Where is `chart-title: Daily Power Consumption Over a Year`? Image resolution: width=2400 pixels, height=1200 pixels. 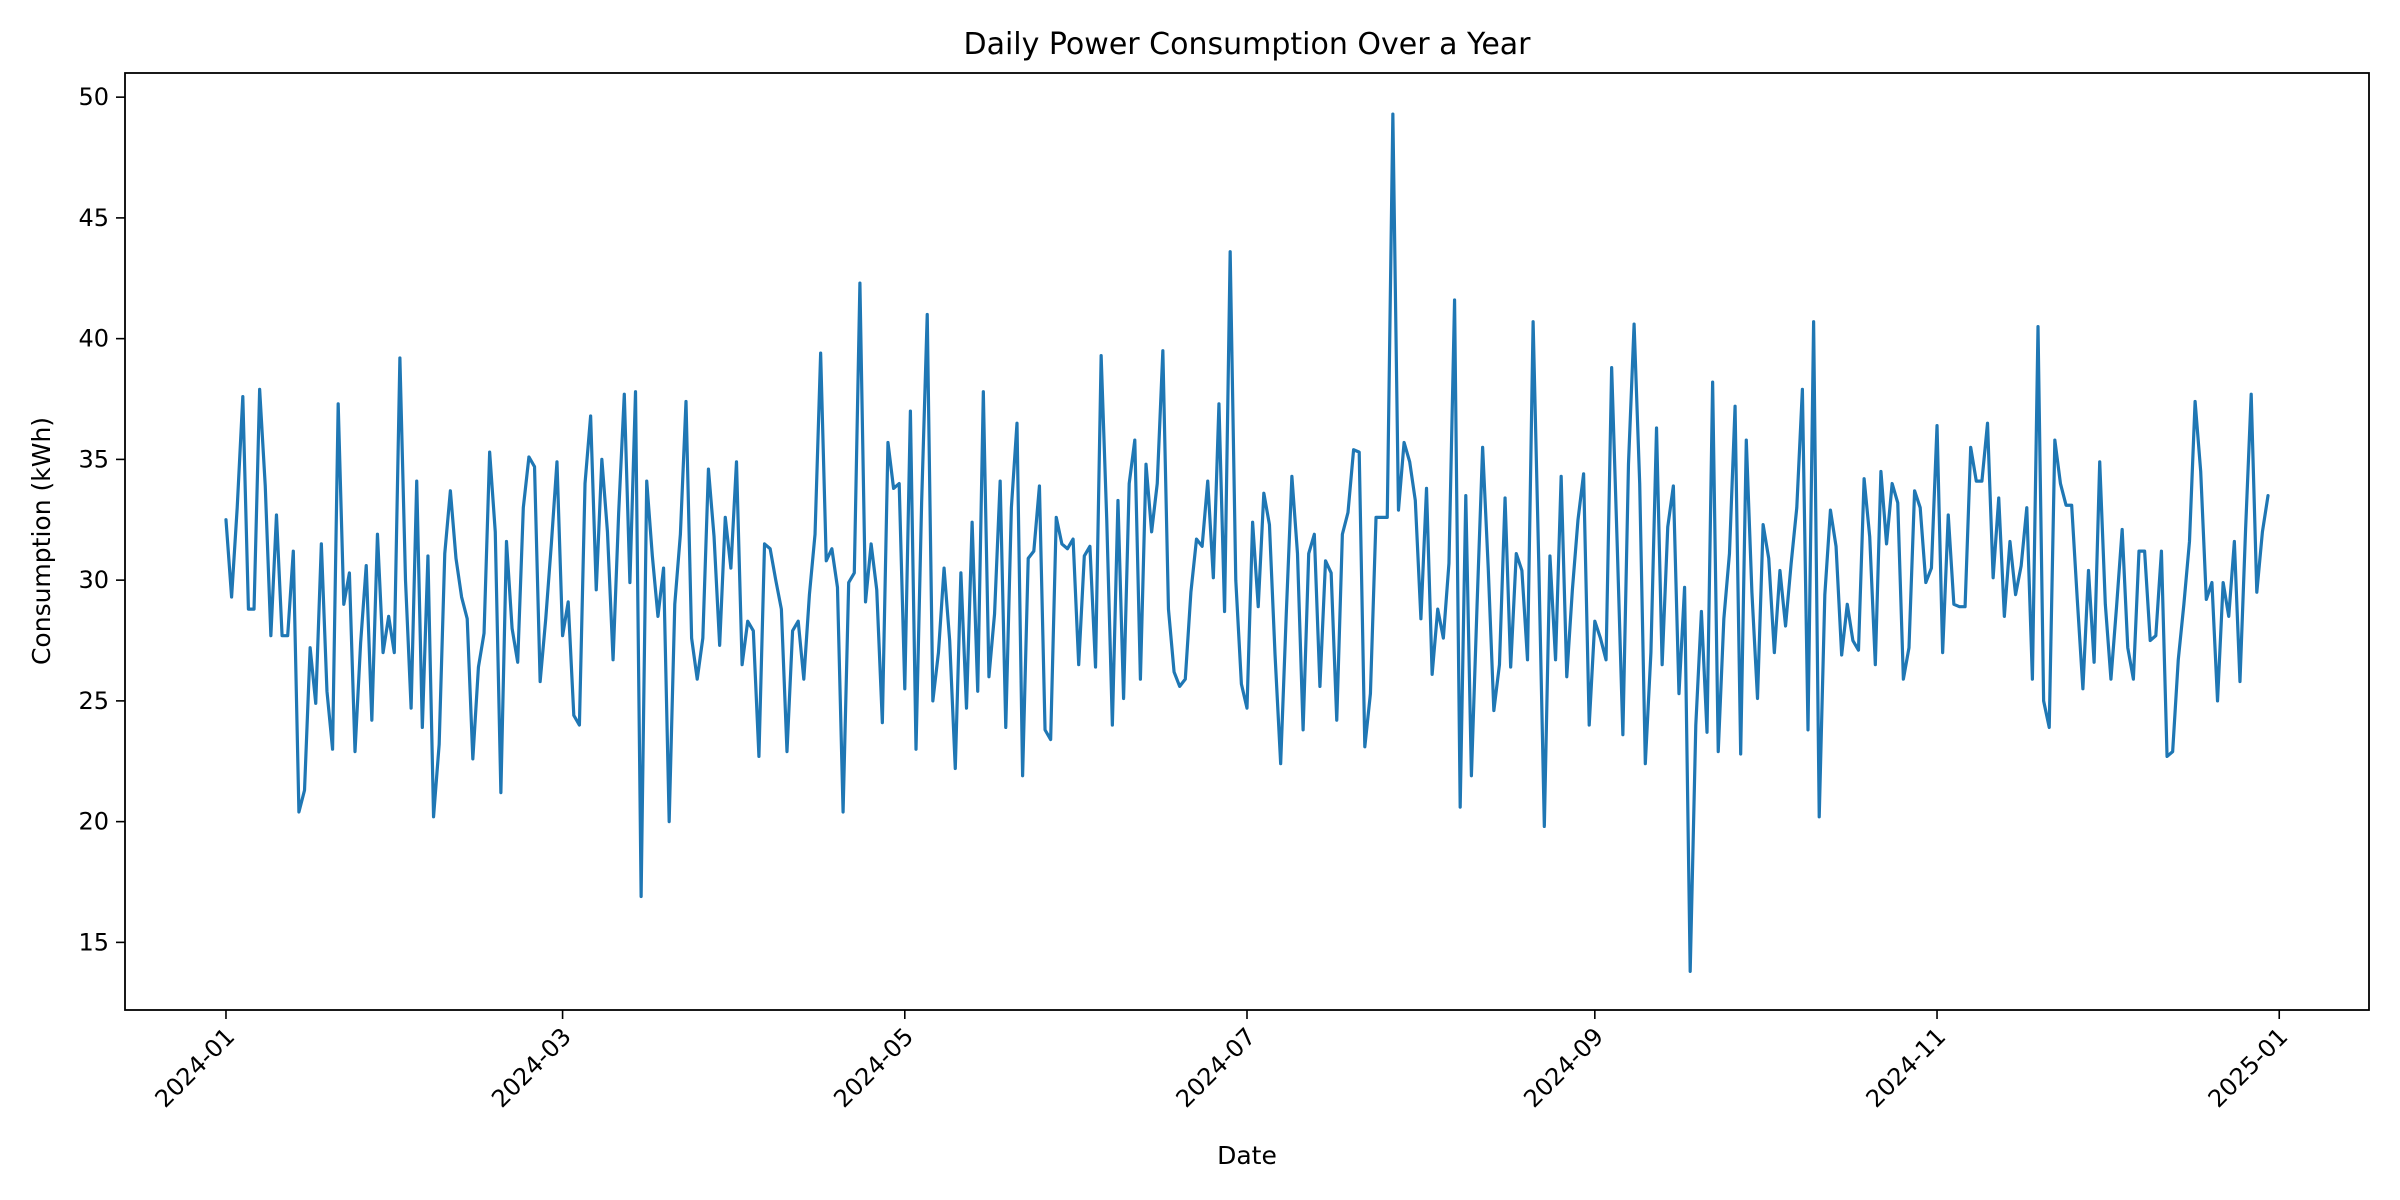 chart-title: Daily Power Consumption Over a Year is located at coordinates (1247, 44).